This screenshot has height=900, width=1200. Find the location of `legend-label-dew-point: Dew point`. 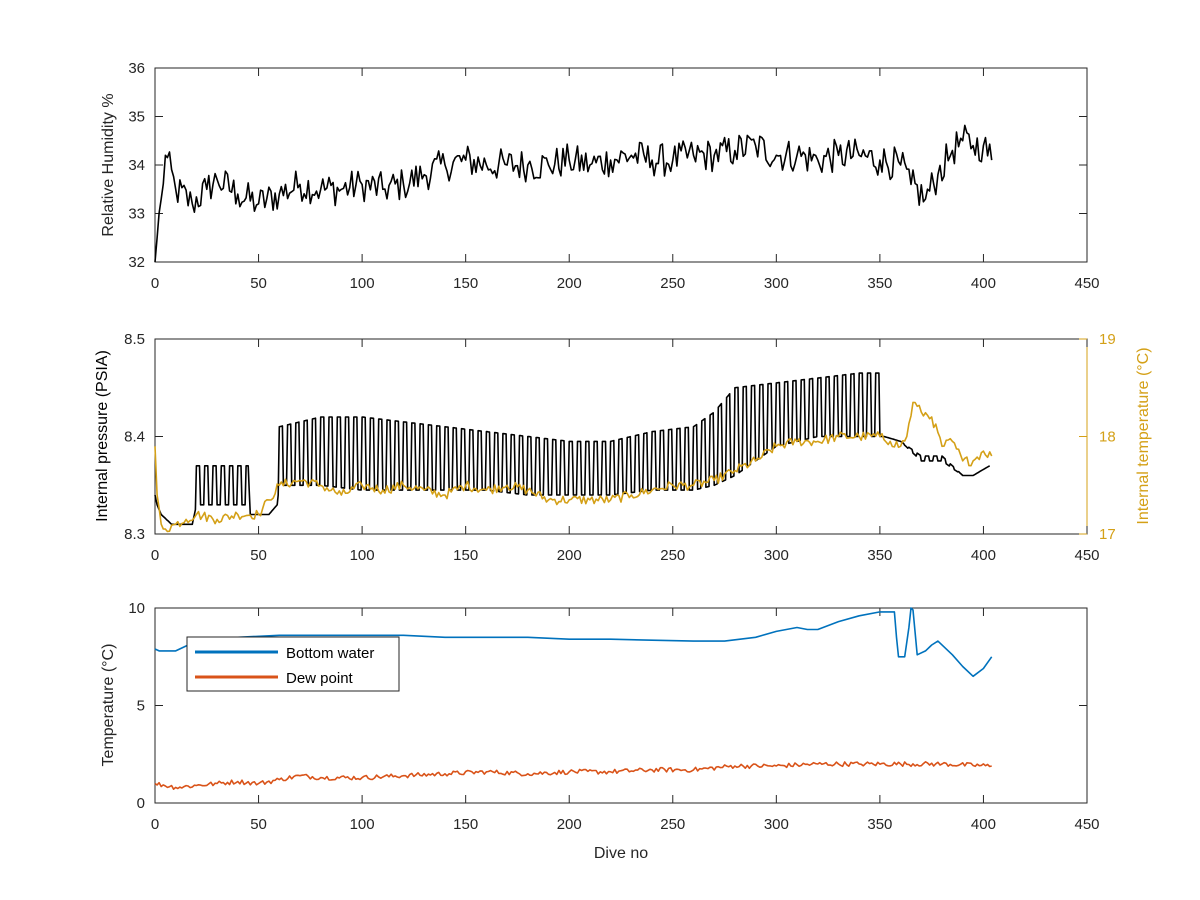

legend-label-dew-point: Dew point is located at coordinates (320, 678).